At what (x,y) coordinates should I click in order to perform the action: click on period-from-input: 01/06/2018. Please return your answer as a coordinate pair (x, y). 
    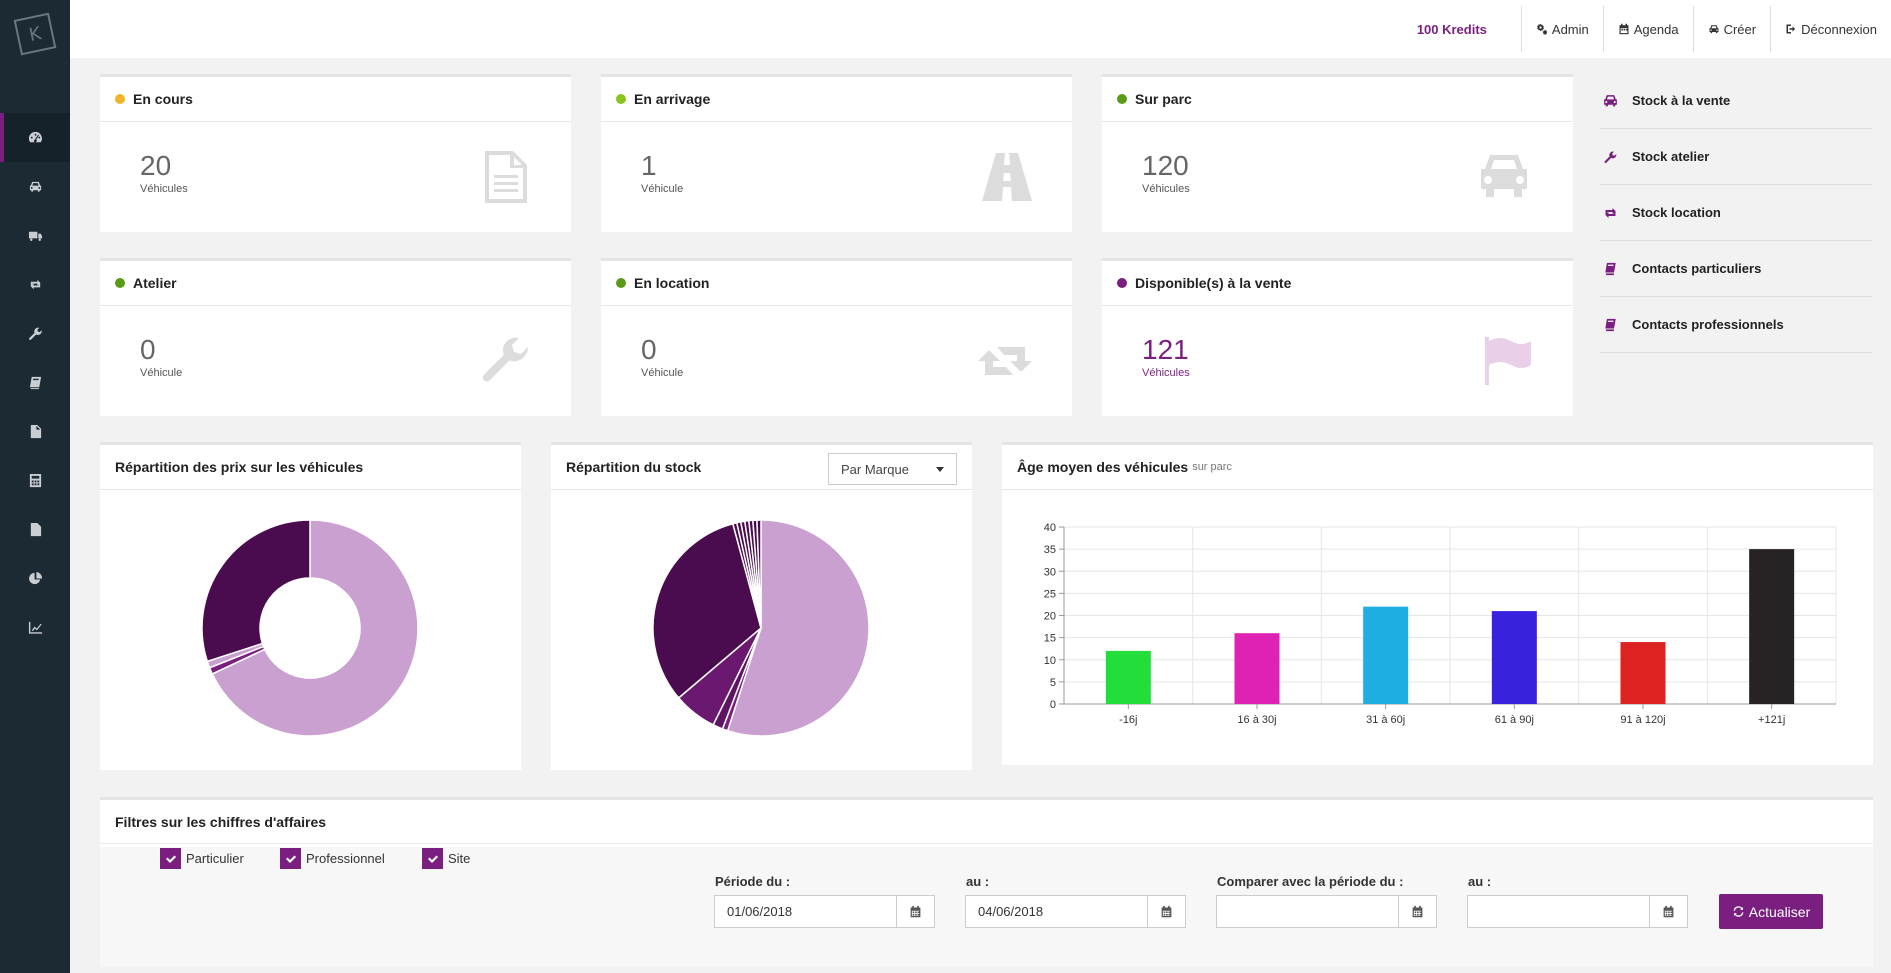
    Looking at the image, I should click on (824, 911).